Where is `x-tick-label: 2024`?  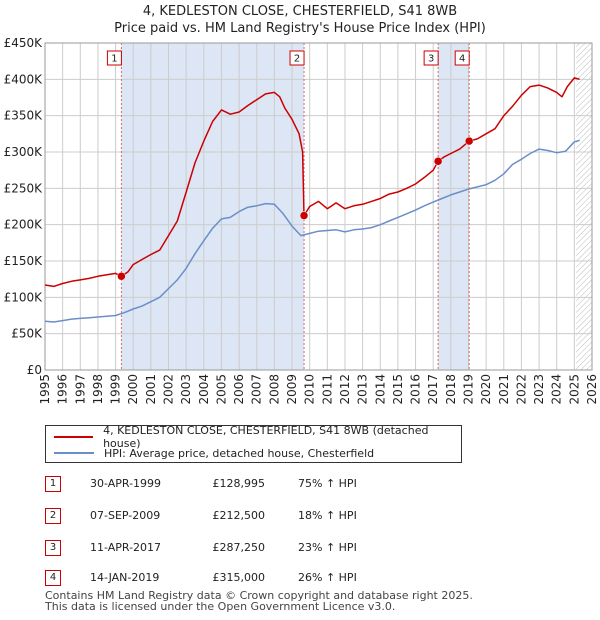
x-tick-label: 2024 is located at coordinates (557, 389).